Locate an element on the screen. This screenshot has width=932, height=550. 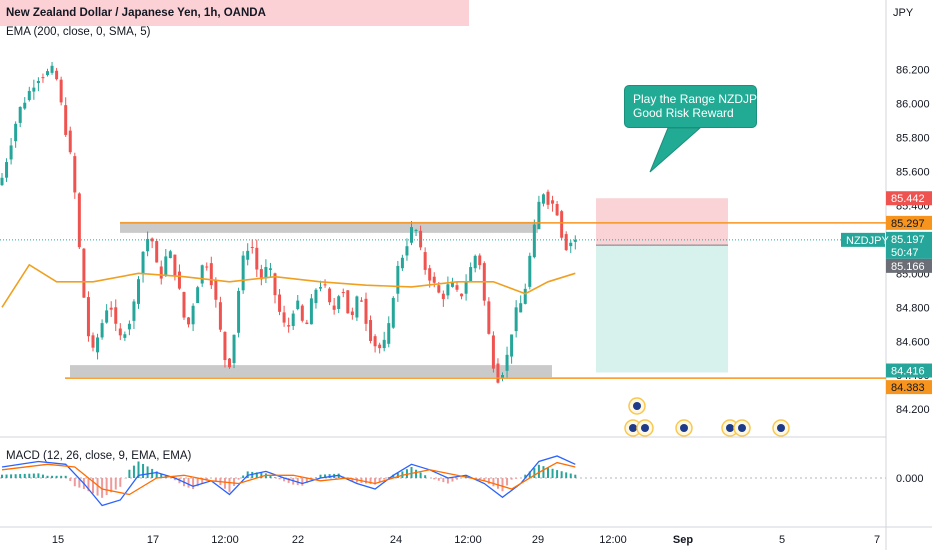
time-tick-label: Sep is located at coordinates (683, 540).